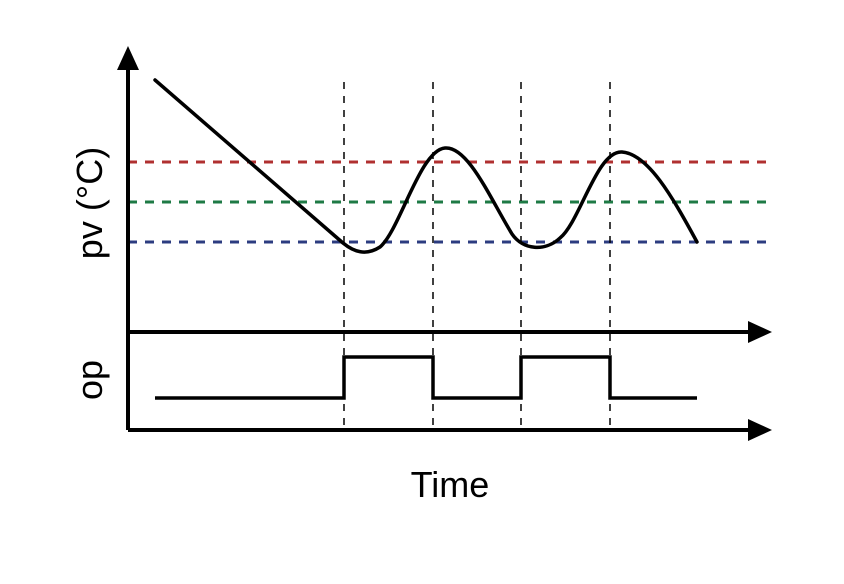 The width and height of the screenshot is (844, 584). What do you see at coordinates (760, 430) in the screenshot?
I see `op-time-axis-arrow` at bounding box center [760, 430].